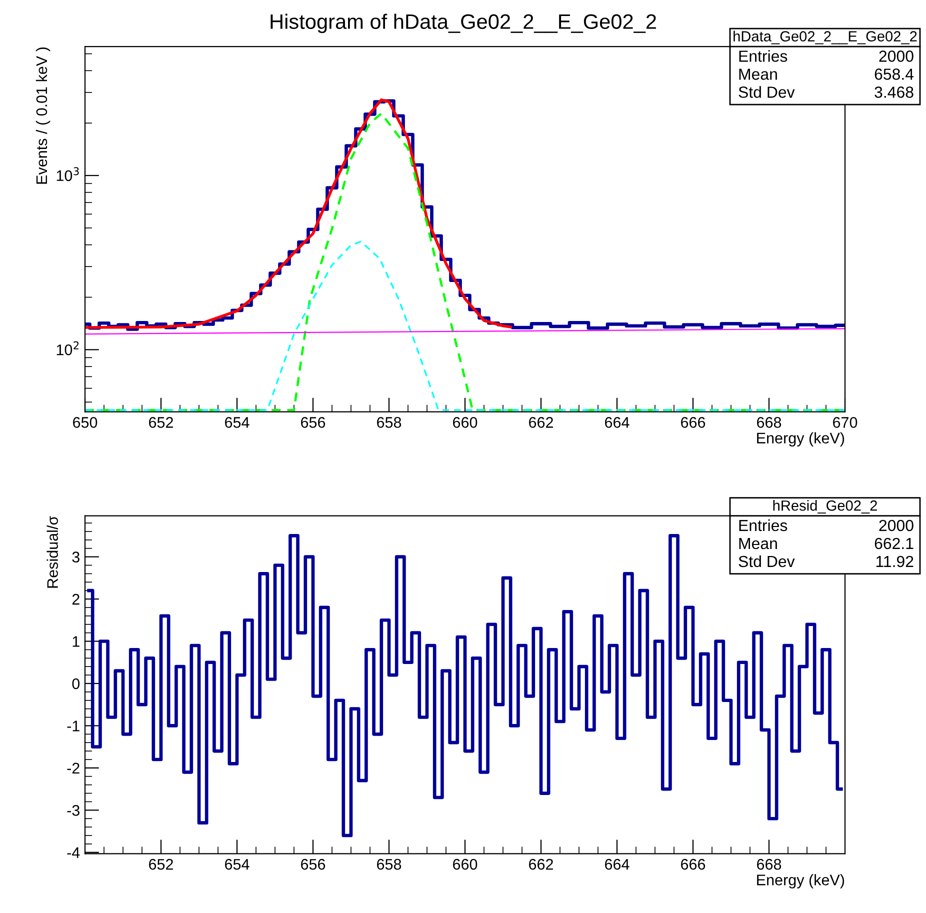  What do you see at coordinates (67, 348) in the screenshot?
I see `y-tick-label: 10$^{2}$` at bounding box center [67, 348].